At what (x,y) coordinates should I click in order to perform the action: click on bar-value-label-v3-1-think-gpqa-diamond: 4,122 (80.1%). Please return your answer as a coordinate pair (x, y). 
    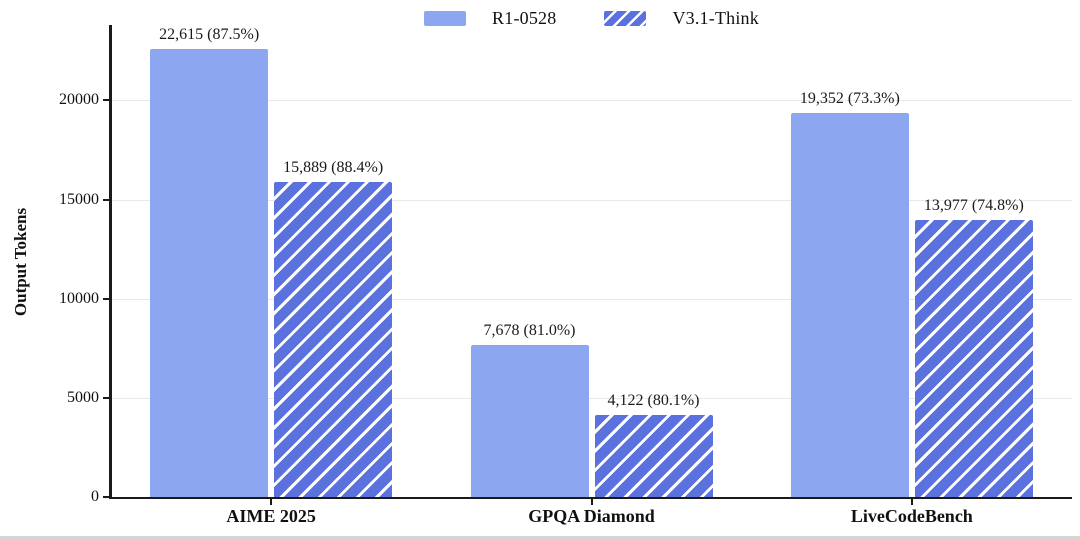
    Looking at the image, I should click on (653, 401).